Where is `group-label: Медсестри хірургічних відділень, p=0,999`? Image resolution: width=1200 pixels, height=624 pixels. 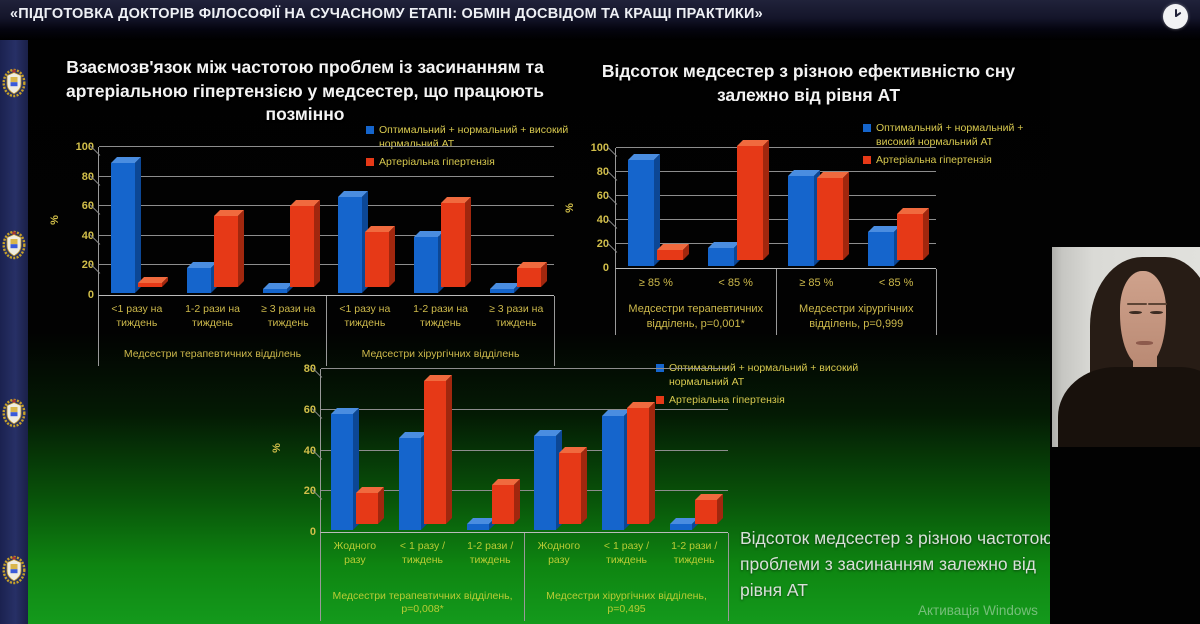
group-label: Медсестри хірургічних відділень, p=0,999 is located at coordinates (856, 316).